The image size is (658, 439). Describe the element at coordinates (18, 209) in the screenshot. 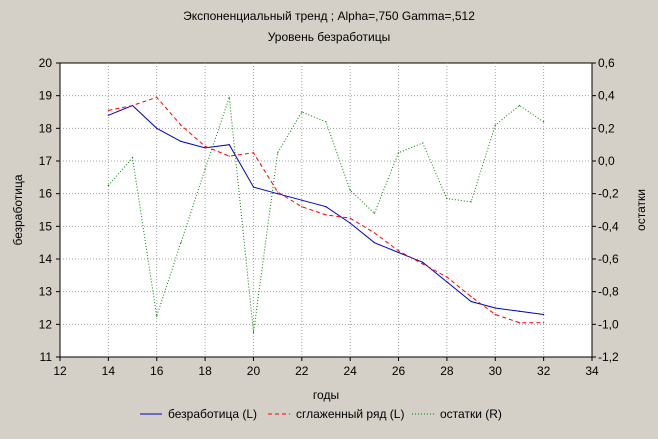

I see `y-axis-left-label: безработица` at that location.